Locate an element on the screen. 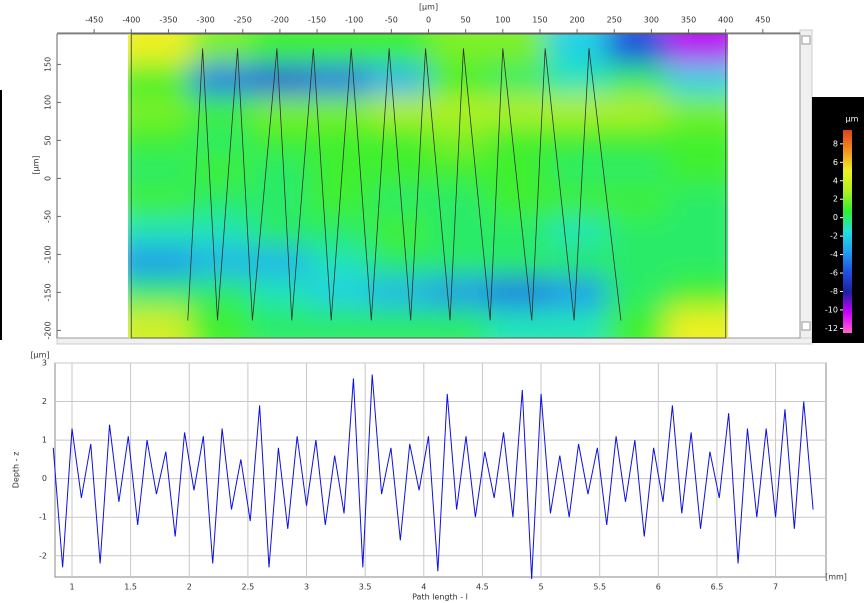 The image size is (864, 603). scroll-up is located at coordinates (806, 40).